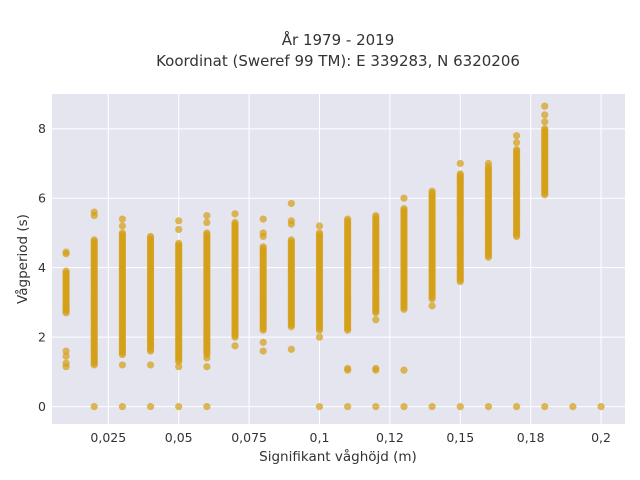  What do you see at coordinates (108, 437) in the screenshot?
I see `x-tick-label: 0,025` at bounding box center [108, 437].